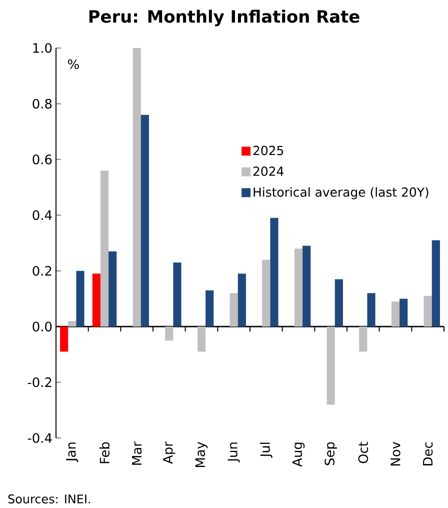 The height and width of the screenshot is (508, 448). I want to click on y-tick-label: 0.8, so click(42, 103).